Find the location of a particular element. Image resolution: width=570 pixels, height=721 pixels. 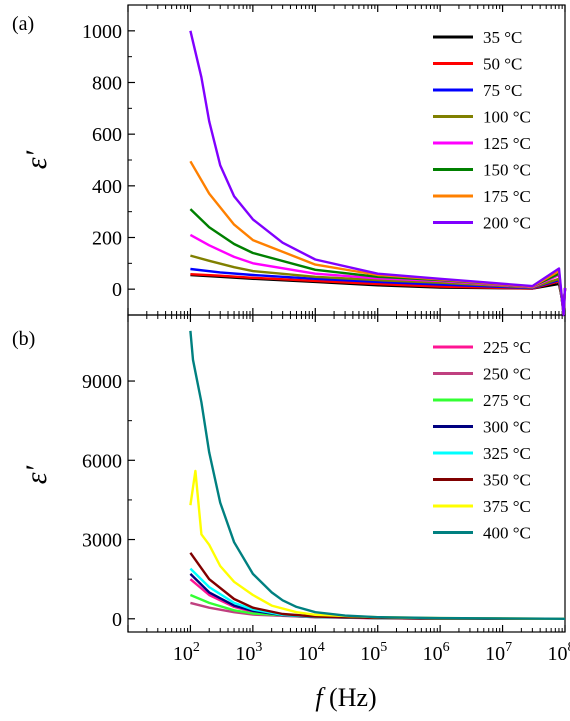

x-tick-label: 10⁷ is located at coordinates (498, 652).